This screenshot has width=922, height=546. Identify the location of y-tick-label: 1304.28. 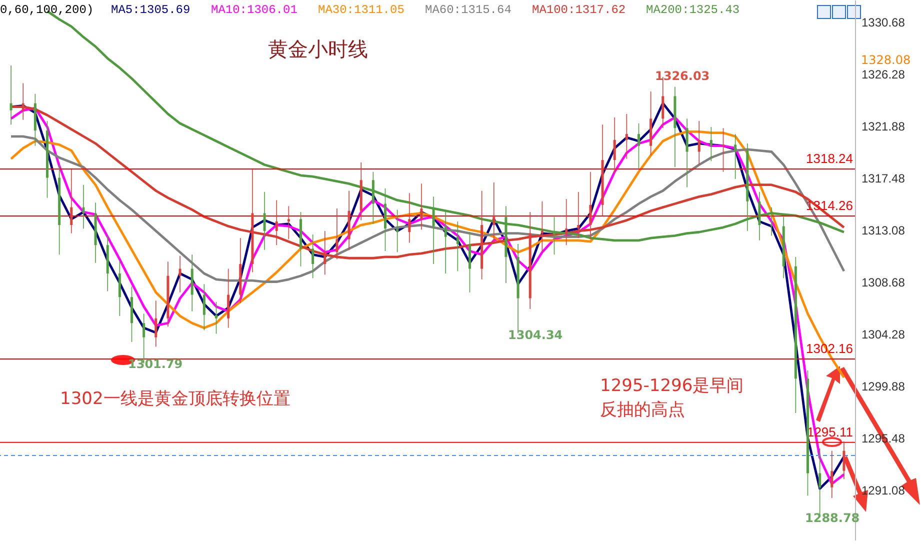
(884, 335).